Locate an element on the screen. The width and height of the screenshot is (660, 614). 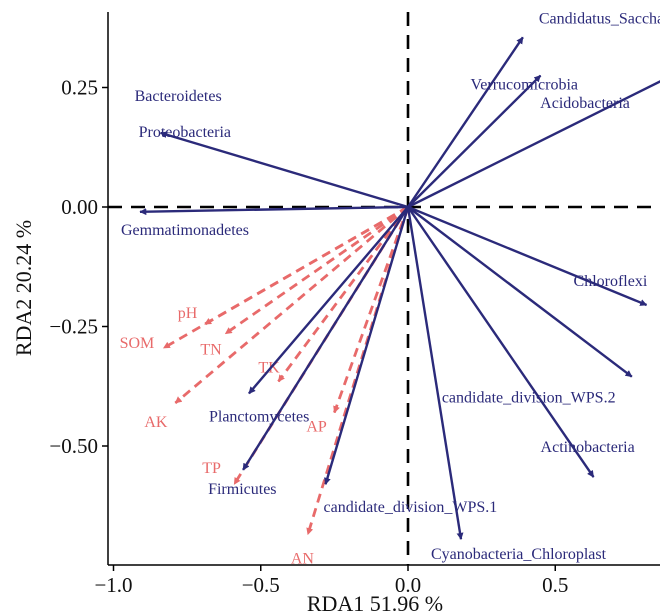
y-tick-label: −0.25 is located at coordinates (73, 327).